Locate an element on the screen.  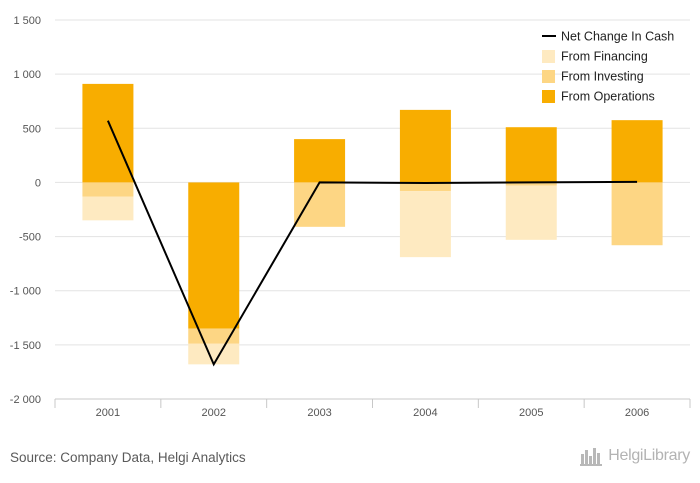
bar-from-financing-2002 is located at coordinates (214, 354).